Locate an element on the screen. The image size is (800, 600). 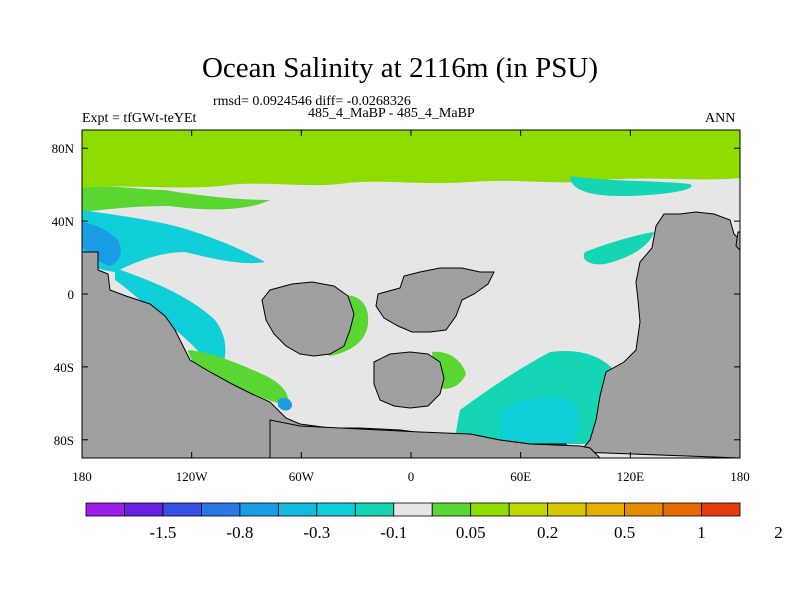
southern-ocean-cyan-core is located at coordinates (540, 420).